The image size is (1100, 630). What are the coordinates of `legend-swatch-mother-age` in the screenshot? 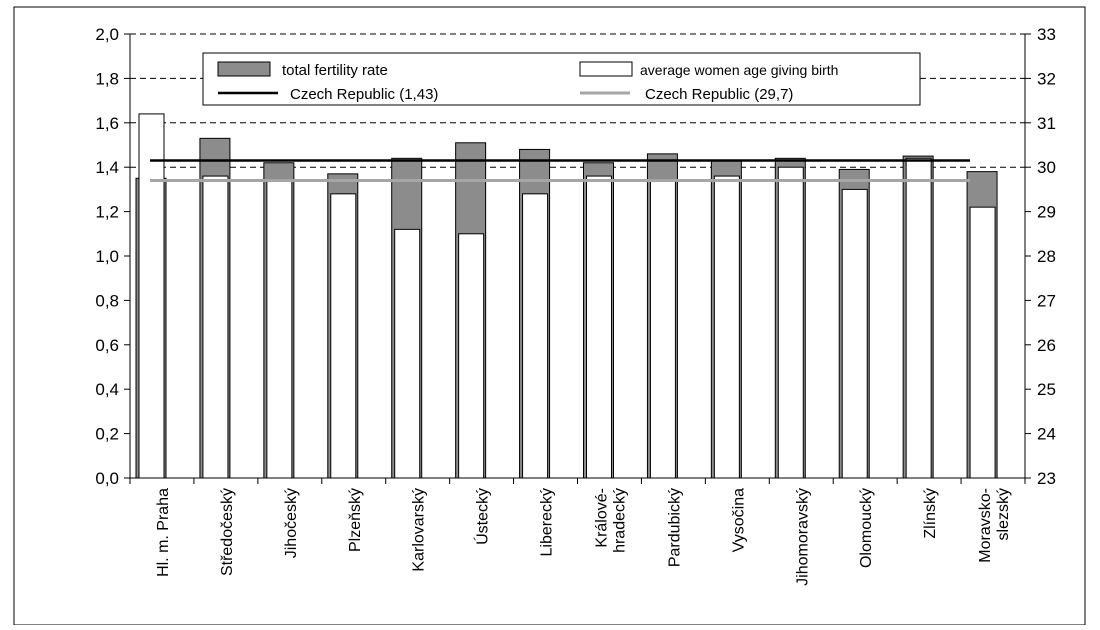 It's located at (606, 69).